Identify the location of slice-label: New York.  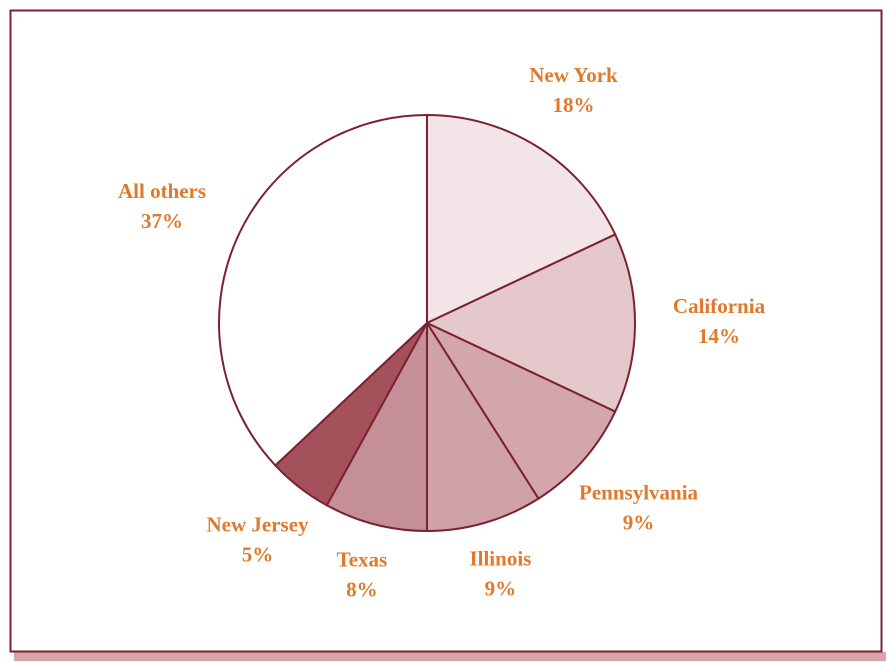
(573, 75).